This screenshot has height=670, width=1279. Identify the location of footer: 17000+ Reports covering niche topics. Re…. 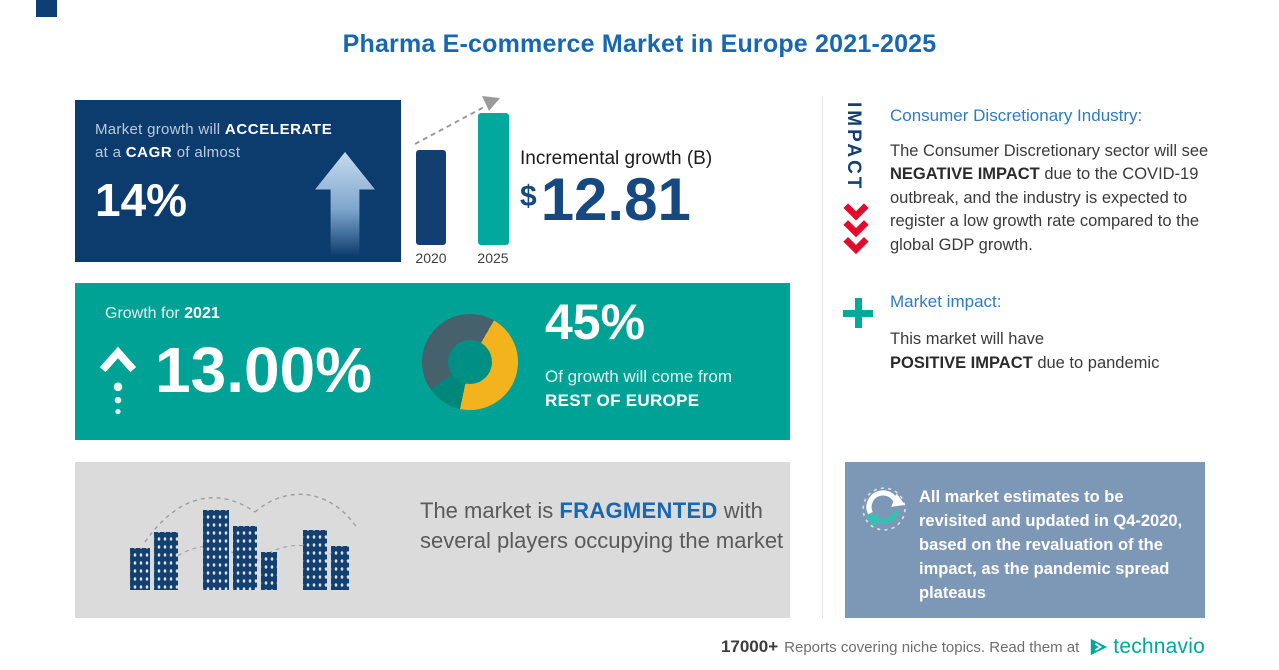
(963, 647).